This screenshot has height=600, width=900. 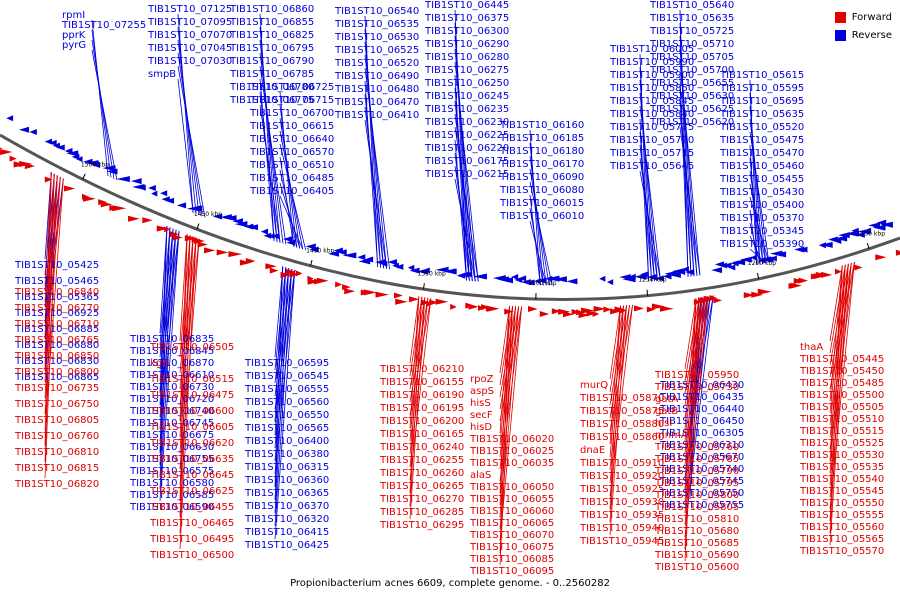 What do you see at coordinates (691, 31) in the screenshot?
I see `reverse-gene-label: TIB1ST10_05725` at bounding box center [691, 31].